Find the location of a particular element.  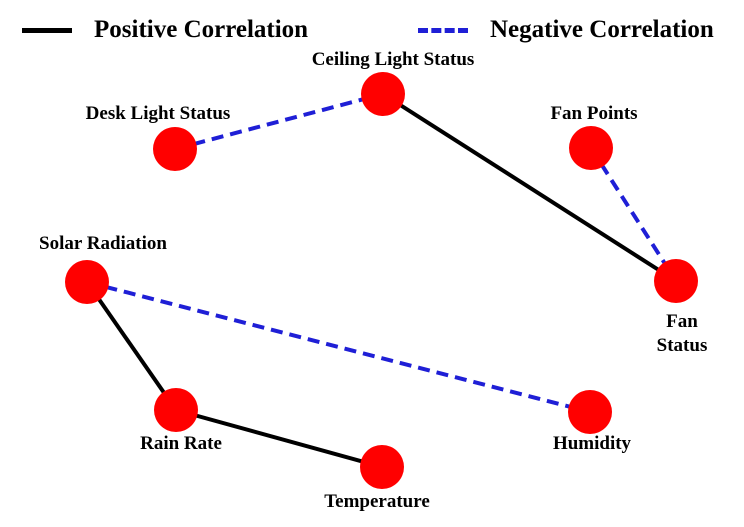

node-desk-light is located at coordinates (175, 149).